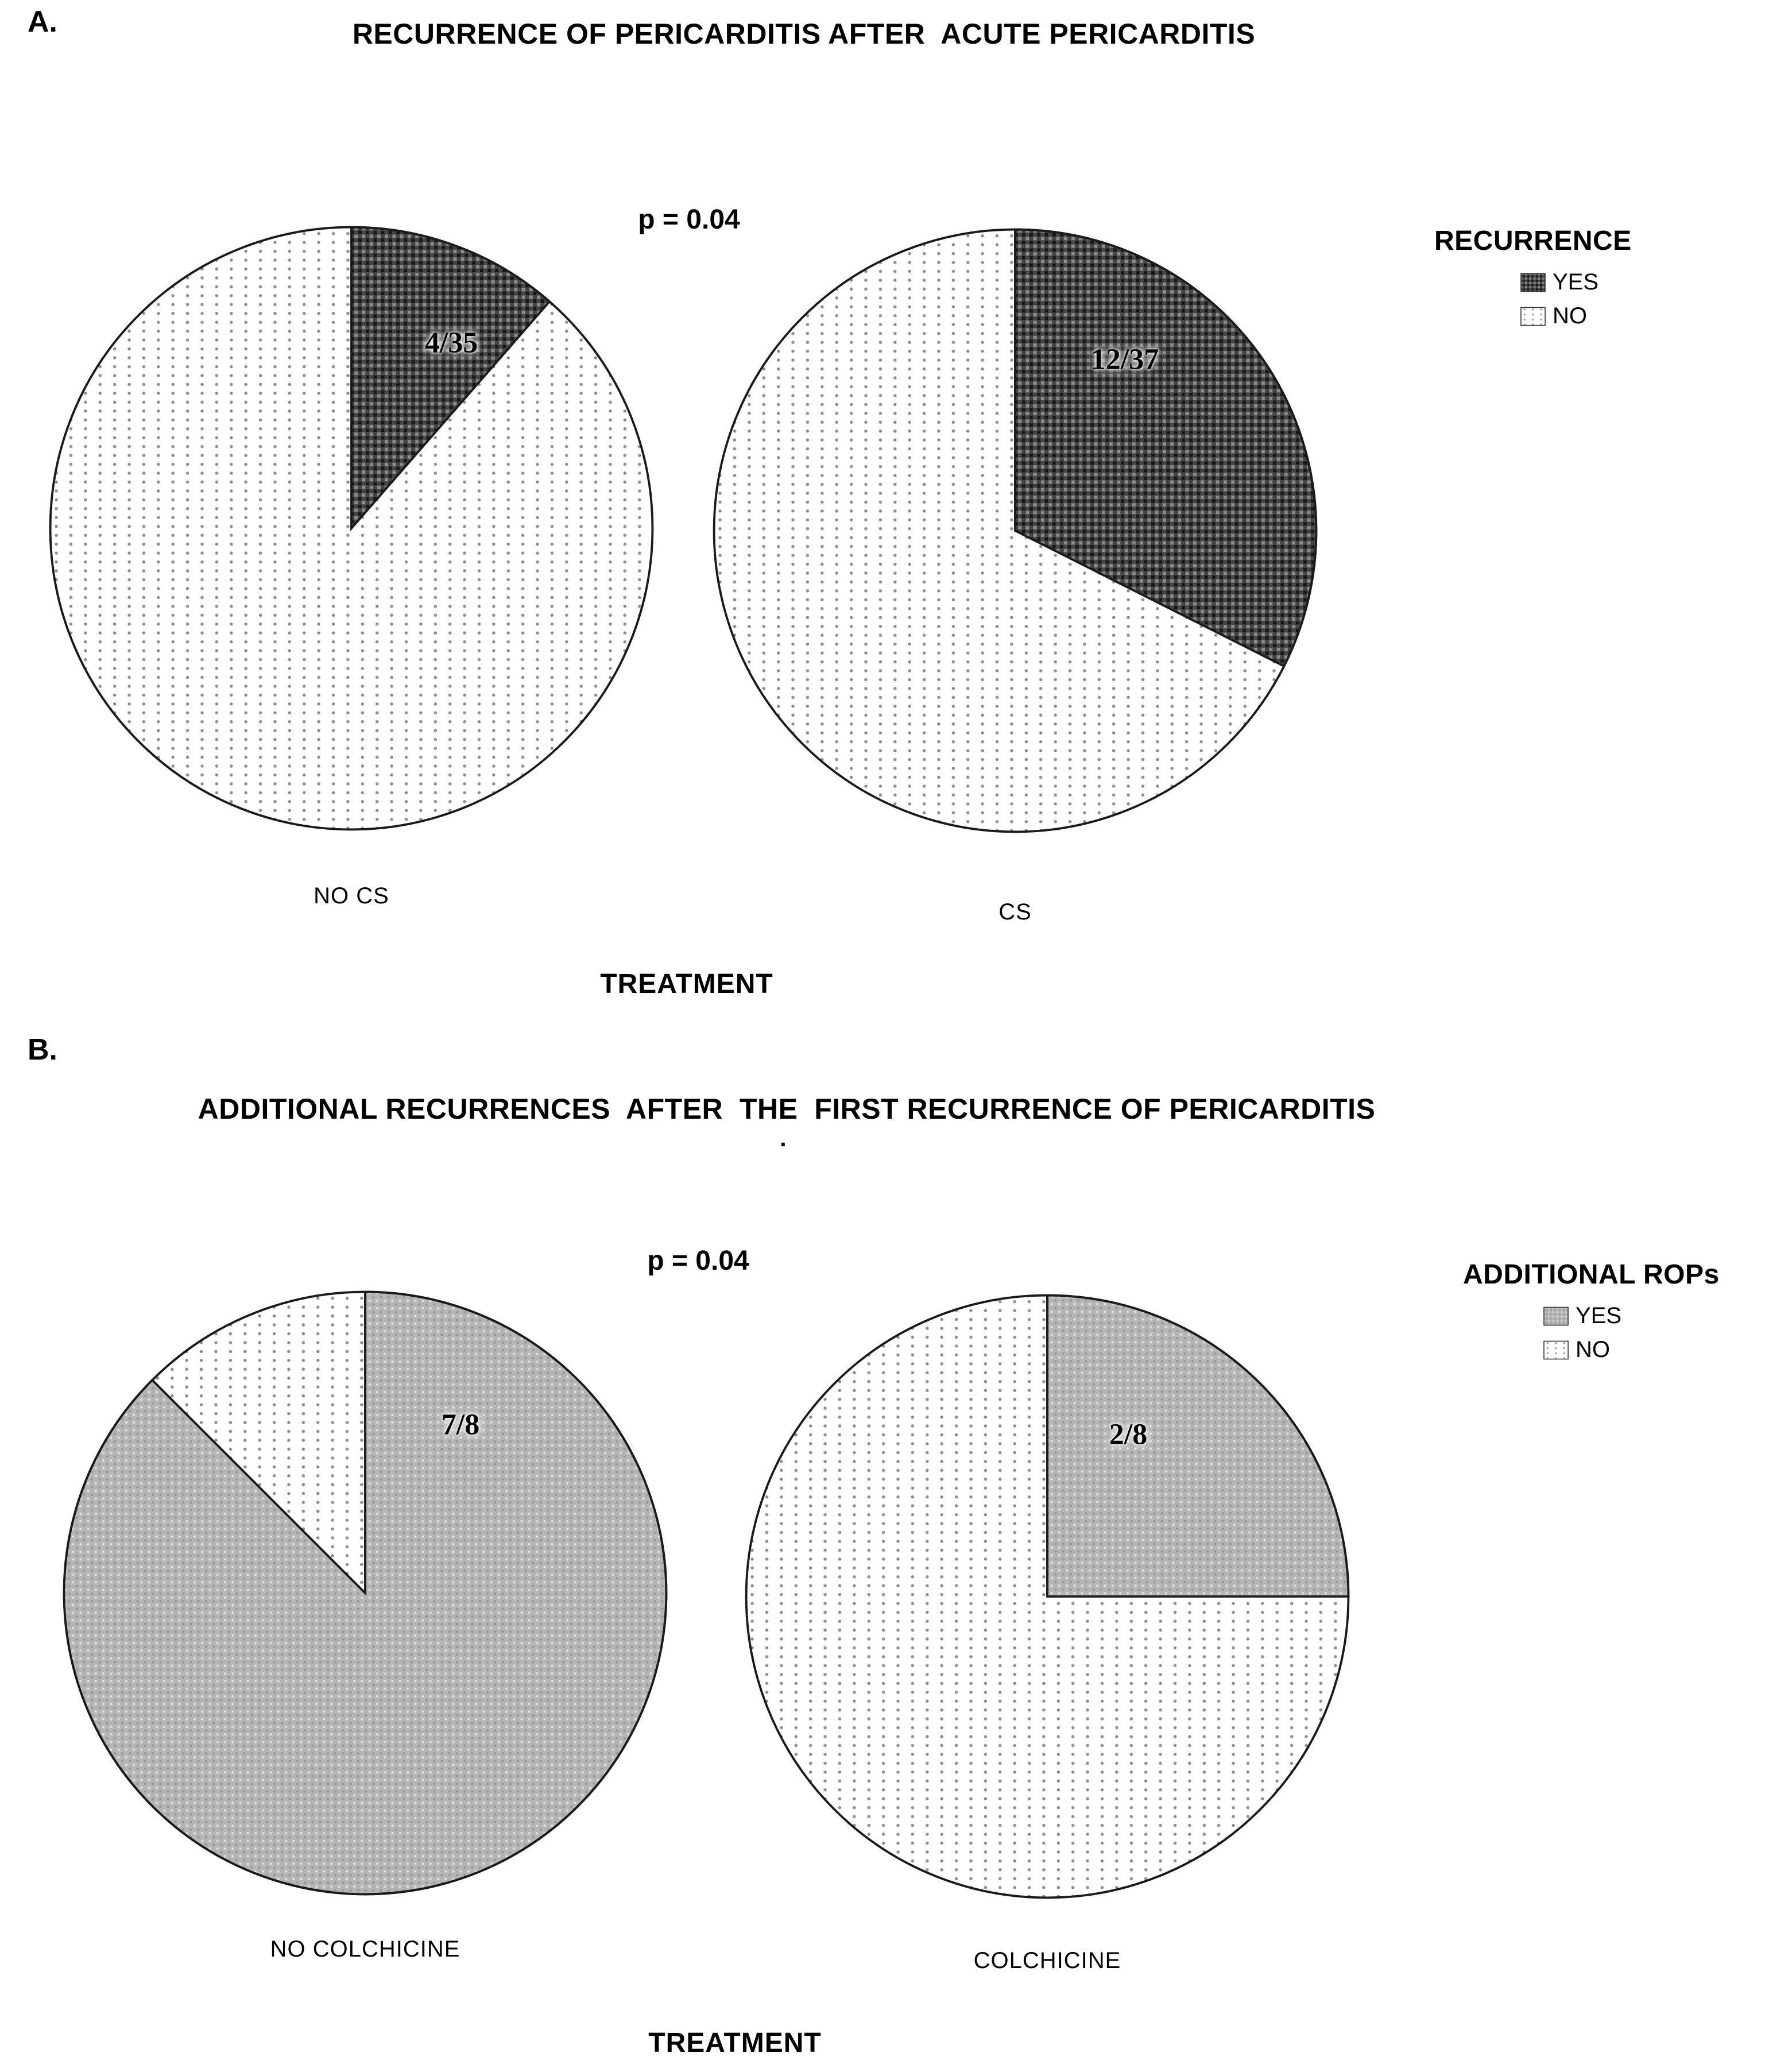 The height and width of the screenshot is (2072, 1792). I want to click on panel-b-legend-items: YES NO, so click(1631, 1333).